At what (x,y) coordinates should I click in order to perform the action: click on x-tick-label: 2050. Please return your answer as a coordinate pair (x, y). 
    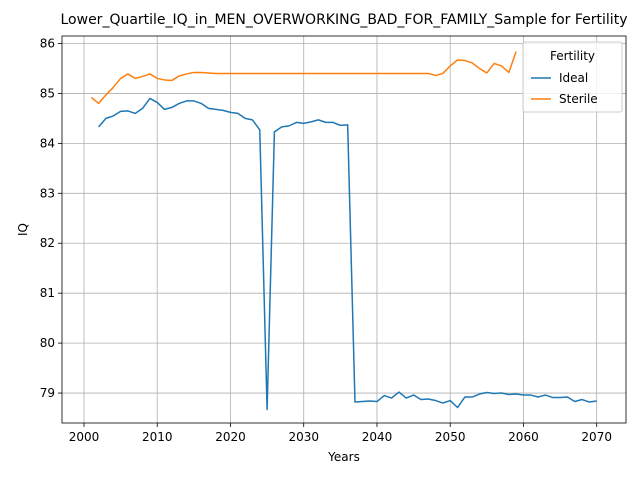
    Looking at the image, I should click on (450, 437).